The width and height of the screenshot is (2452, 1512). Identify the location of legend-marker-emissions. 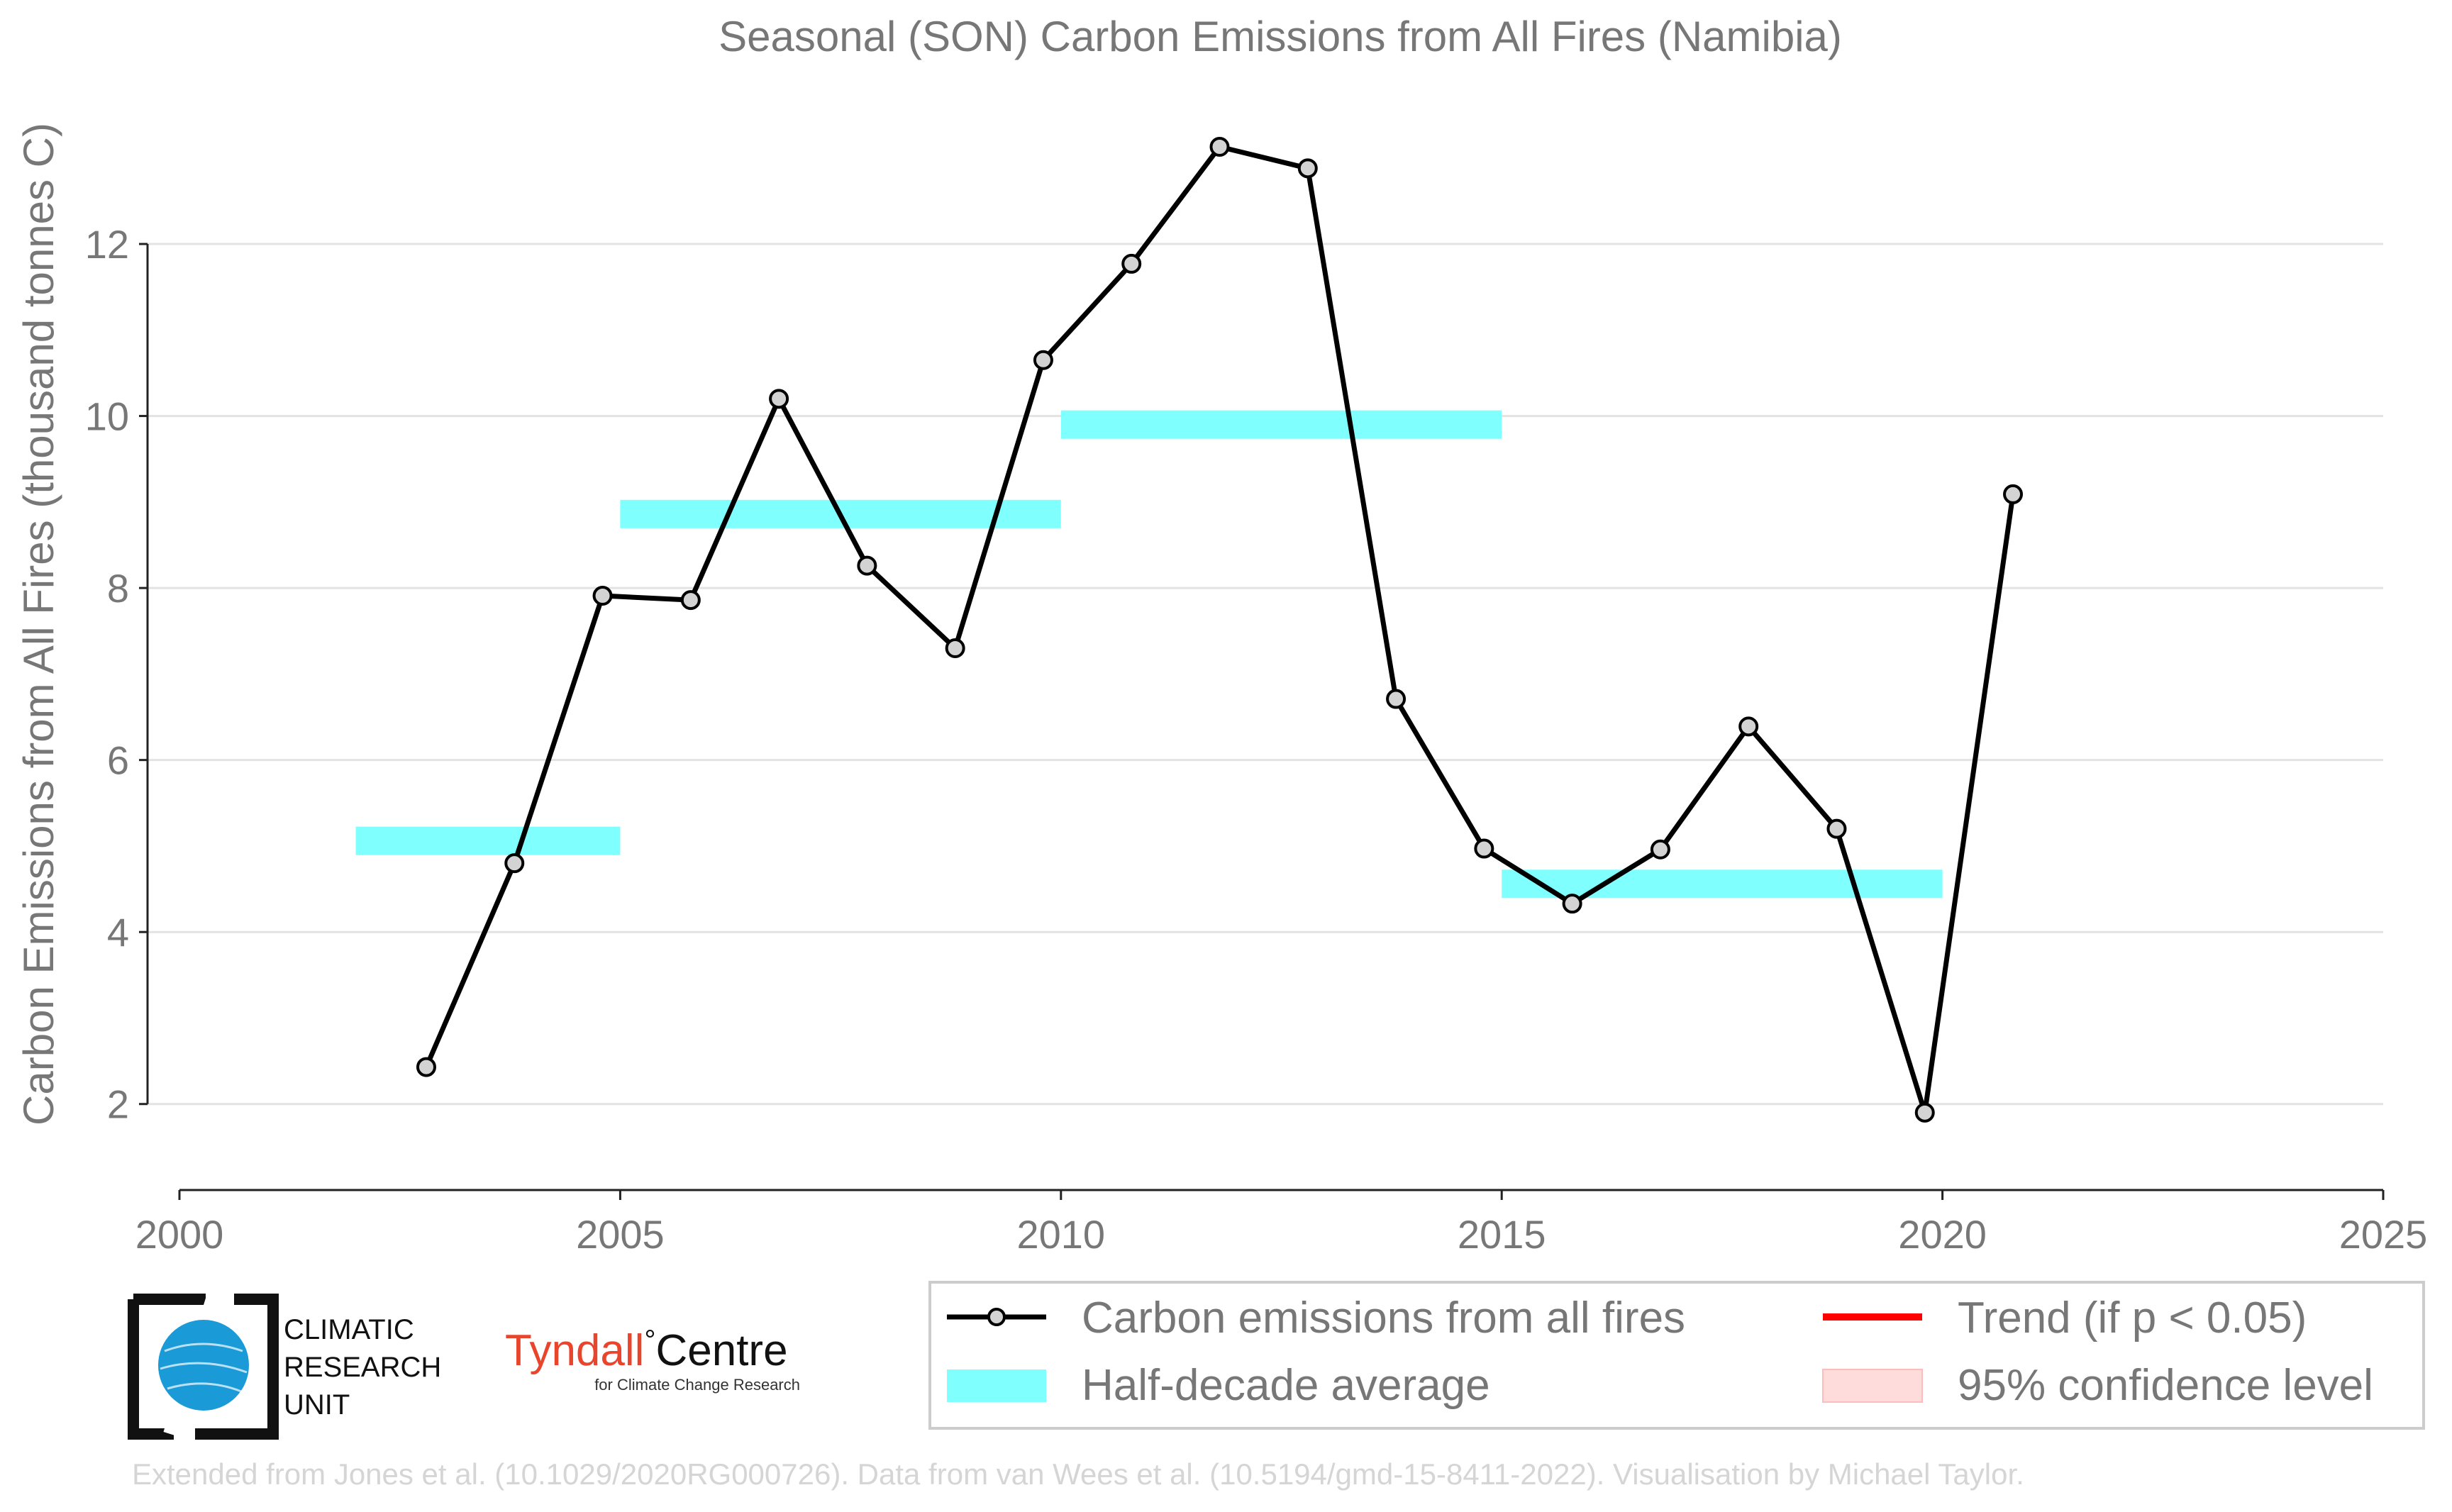
(996, 1317).